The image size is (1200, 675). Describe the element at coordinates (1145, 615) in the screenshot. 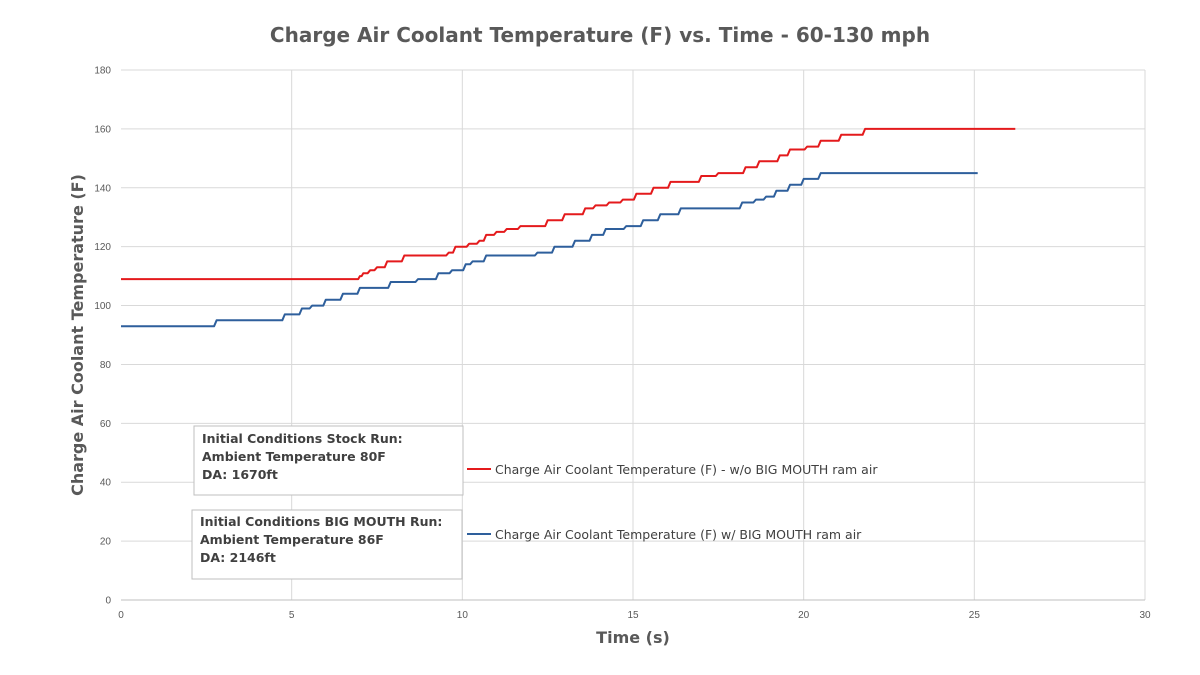

I see `x-tick-label-30: 30` at that location.